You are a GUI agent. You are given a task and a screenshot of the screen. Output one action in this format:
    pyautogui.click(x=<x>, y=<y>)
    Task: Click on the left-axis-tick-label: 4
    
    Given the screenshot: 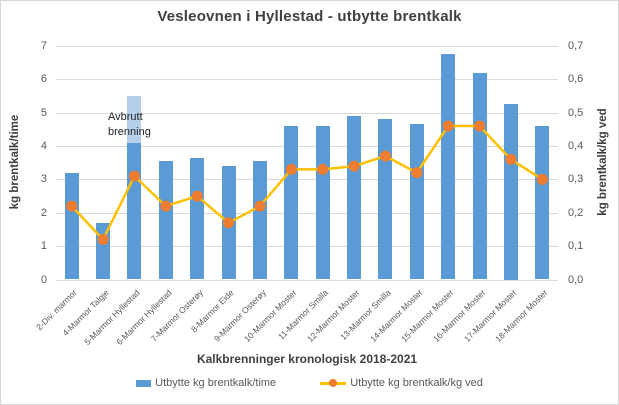 What is the action you would take?
    pyautogui.click(x=43, y=146)
    